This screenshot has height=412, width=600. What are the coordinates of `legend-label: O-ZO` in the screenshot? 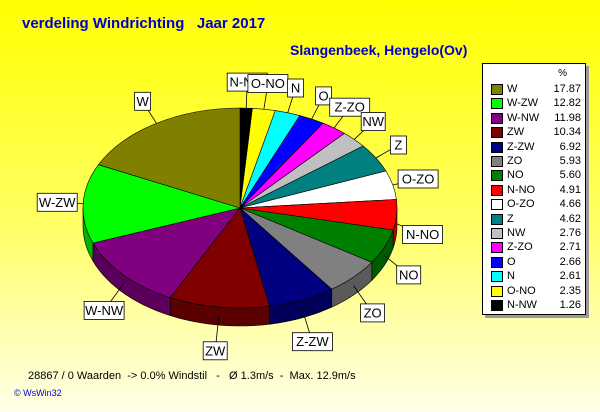 It's located at (521, 204).